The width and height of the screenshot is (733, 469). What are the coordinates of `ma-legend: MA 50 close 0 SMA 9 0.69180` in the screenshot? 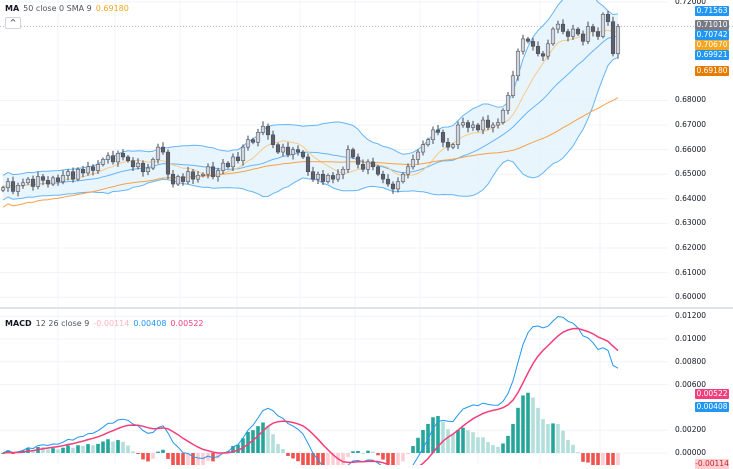 It's located at (69, 8).